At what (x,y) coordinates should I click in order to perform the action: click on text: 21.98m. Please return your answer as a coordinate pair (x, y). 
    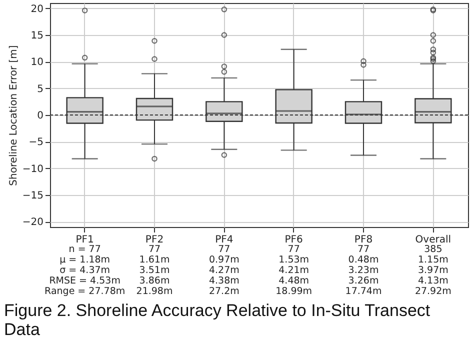
    Looking at the image, I should click on (154, 291).